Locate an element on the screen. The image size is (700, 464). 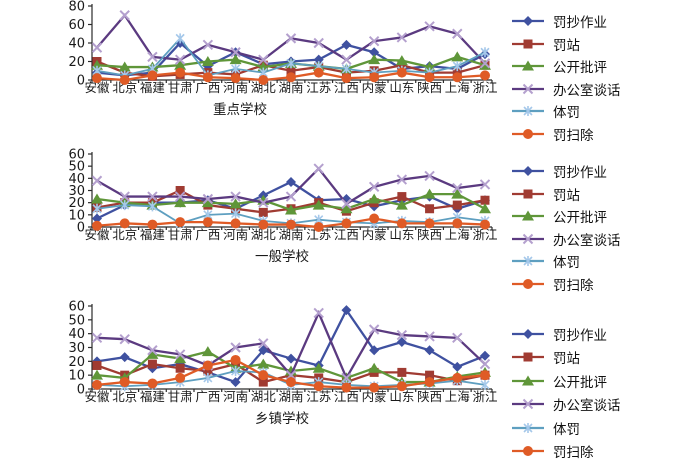
legend-label: 罚站 is located at coordinates (566, 45).